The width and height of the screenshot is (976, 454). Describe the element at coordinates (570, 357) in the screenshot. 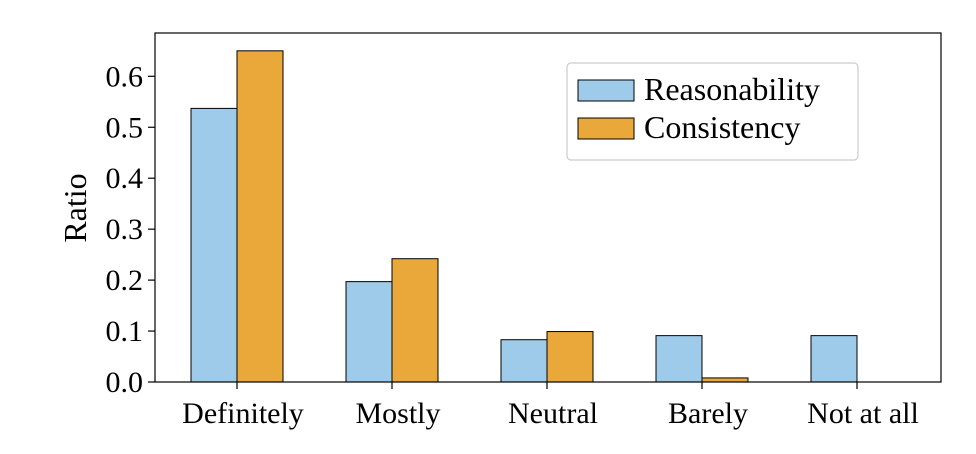

I see `bar-consistency-neutral` at that location.